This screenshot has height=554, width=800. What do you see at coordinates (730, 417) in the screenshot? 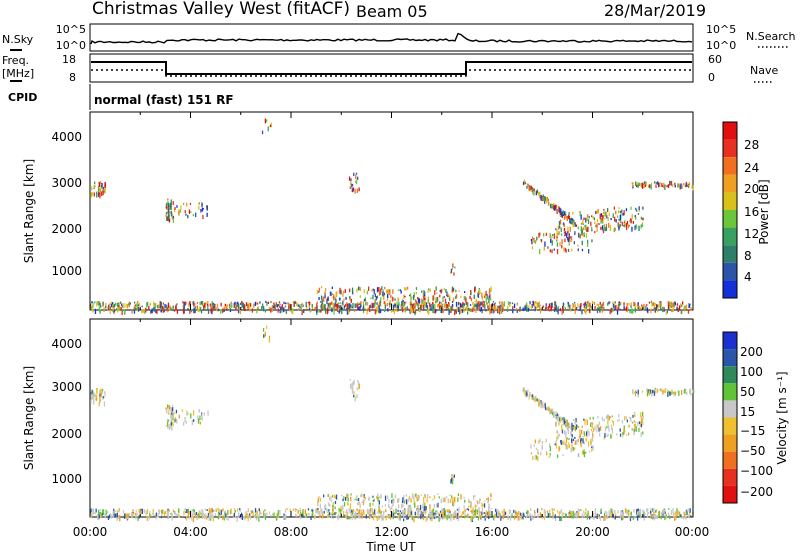
I see `velocity-colorbar` at bounding box center [730, 417].